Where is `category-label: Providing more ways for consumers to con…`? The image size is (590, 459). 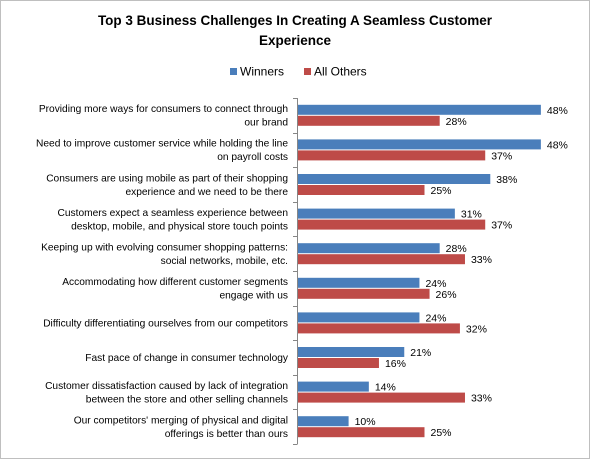 category-label: Providing more ways for consumers to con… is located at coordinates (163, 109).